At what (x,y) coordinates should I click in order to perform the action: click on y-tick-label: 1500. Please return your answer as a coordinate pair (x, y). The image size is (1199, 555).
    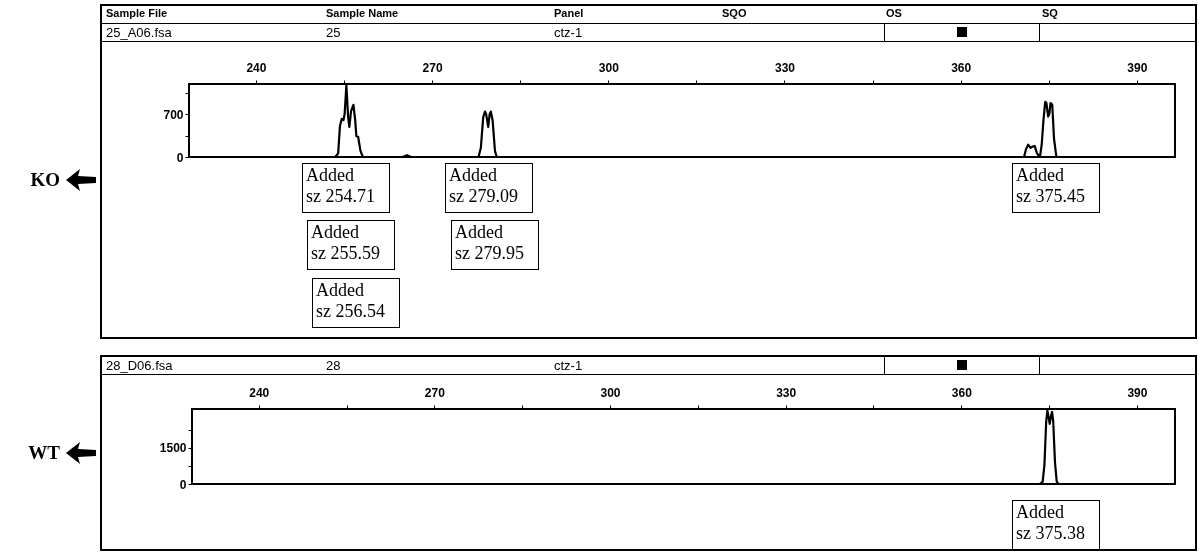
    Looking at the image, I should click on (173, 448).